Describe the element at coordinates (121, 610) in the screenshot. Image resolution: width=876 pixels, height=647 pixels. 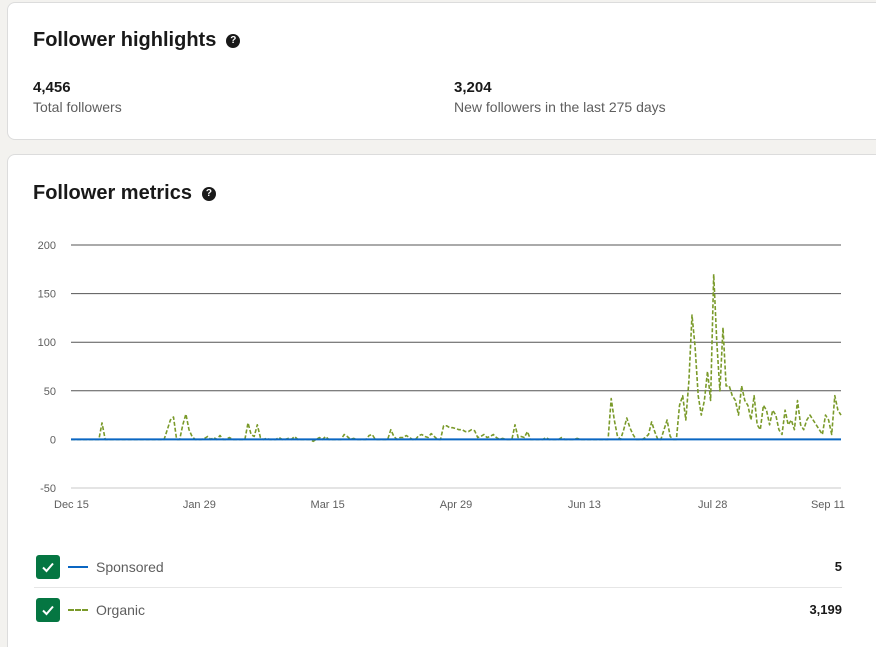
I see `organic-legend-label: Organic` at that location.